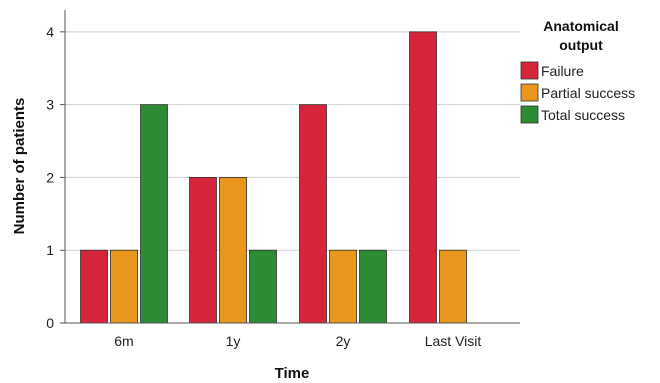  What do you see at coordinates (55, 177) in the screenshot?
I see `y-tick-labels: 0 1 2 3 4` at bounding box center [55, 177].